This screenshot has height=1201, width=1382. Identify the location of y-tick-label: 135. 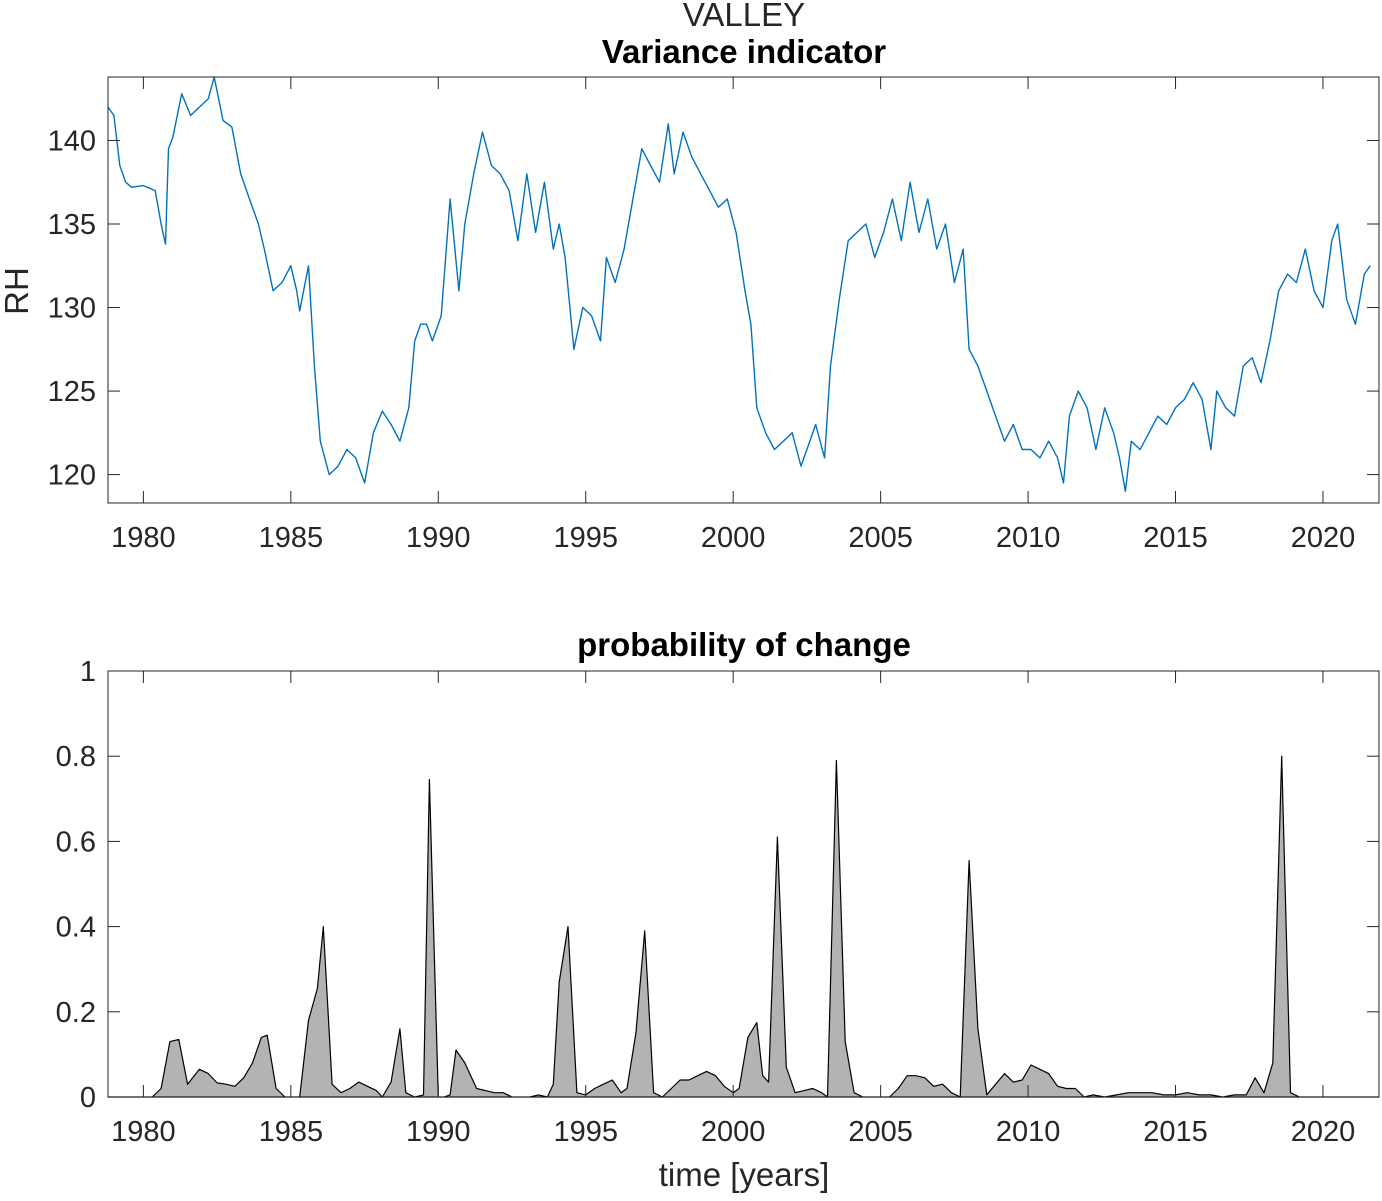
(72, 225).